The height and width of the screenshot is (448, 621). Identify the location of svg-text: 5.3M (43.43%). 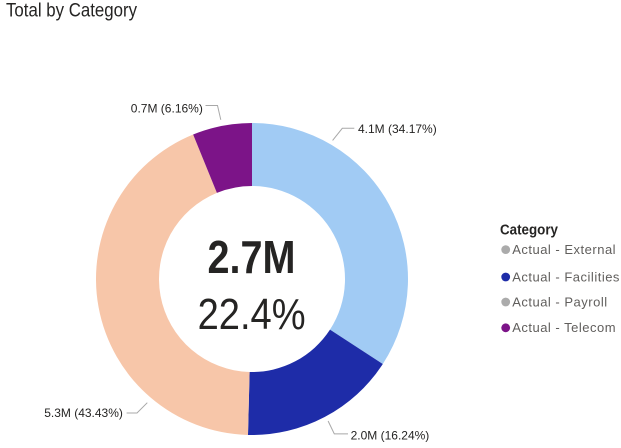
(83, 413).